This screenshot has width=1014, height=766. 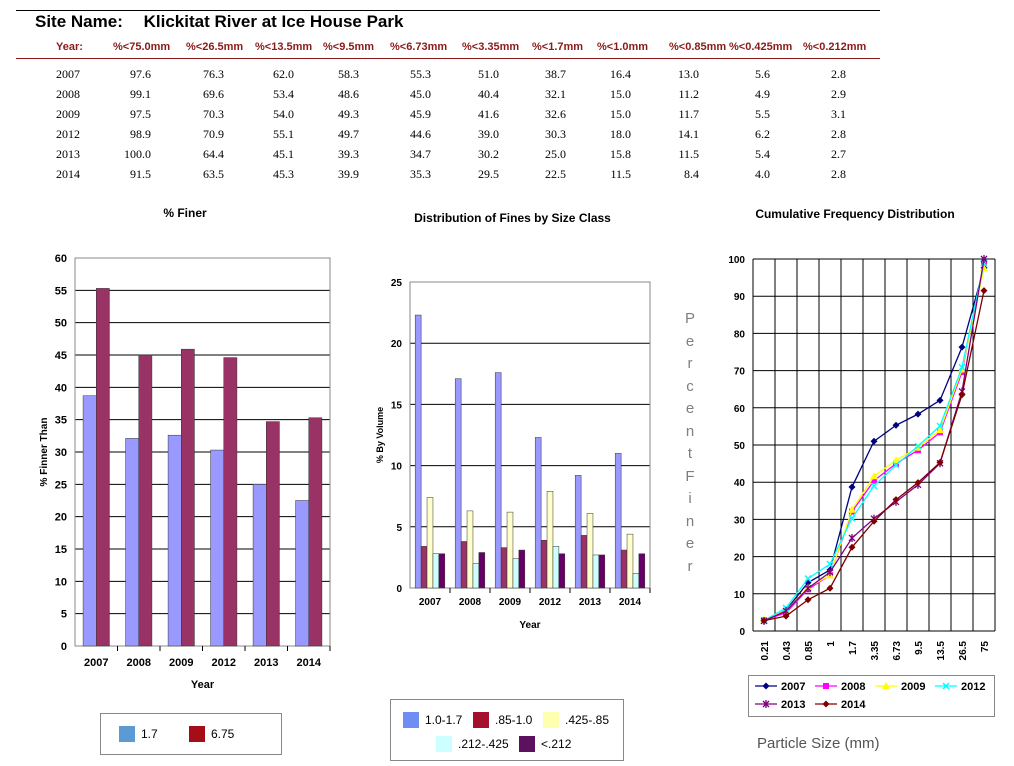 What do you see at coordinates (689, 318) in the screenshot?
I see `axis-label-letter: P` at bounding box center [689, 318].